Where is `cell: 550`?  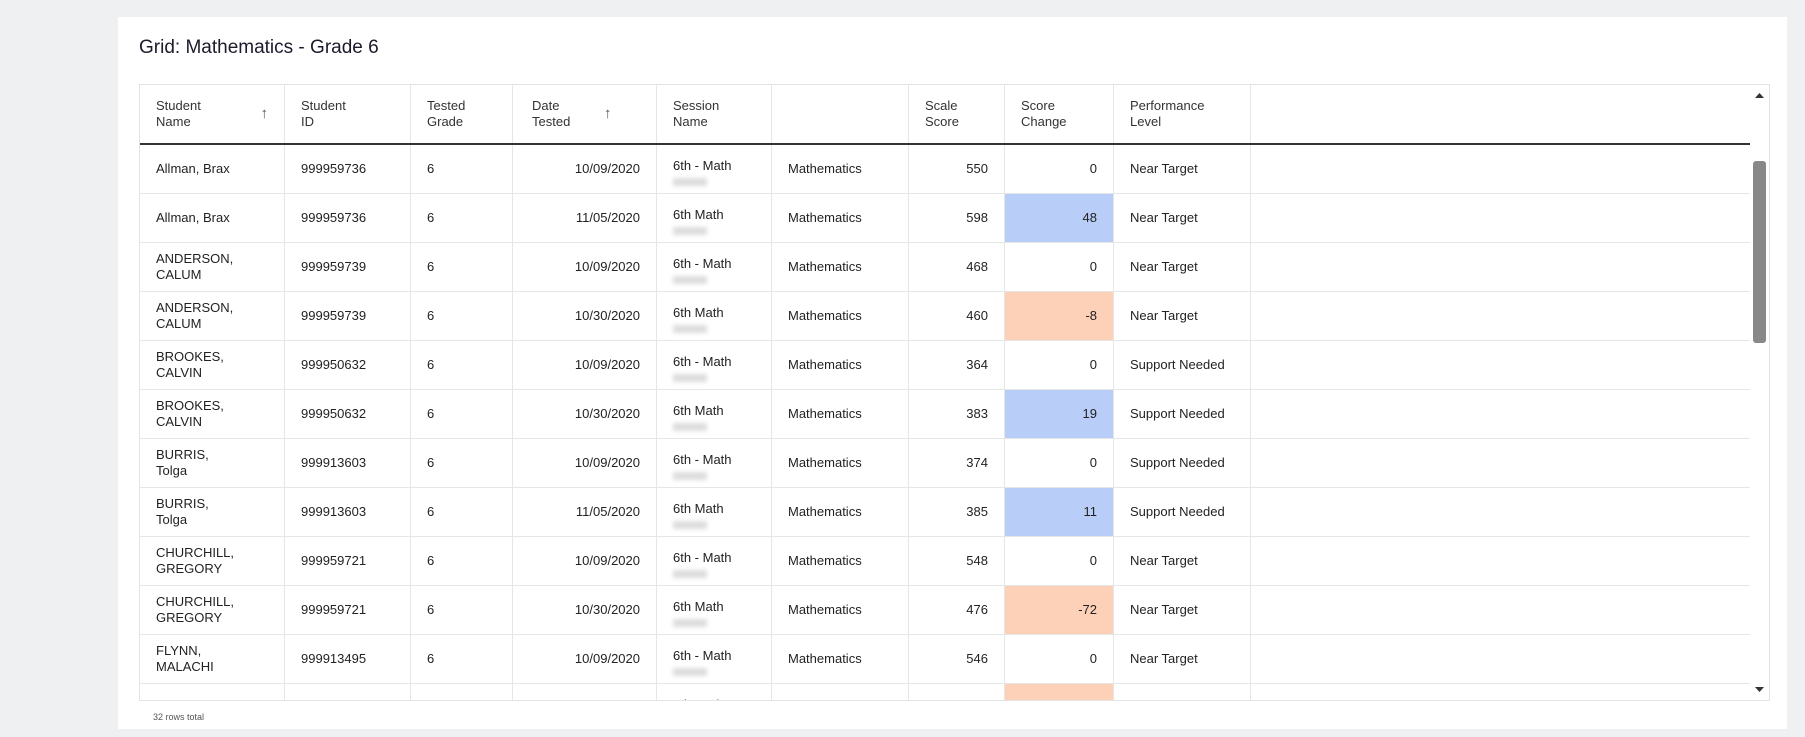 cell: 550 is located at coordinates (957, 169).